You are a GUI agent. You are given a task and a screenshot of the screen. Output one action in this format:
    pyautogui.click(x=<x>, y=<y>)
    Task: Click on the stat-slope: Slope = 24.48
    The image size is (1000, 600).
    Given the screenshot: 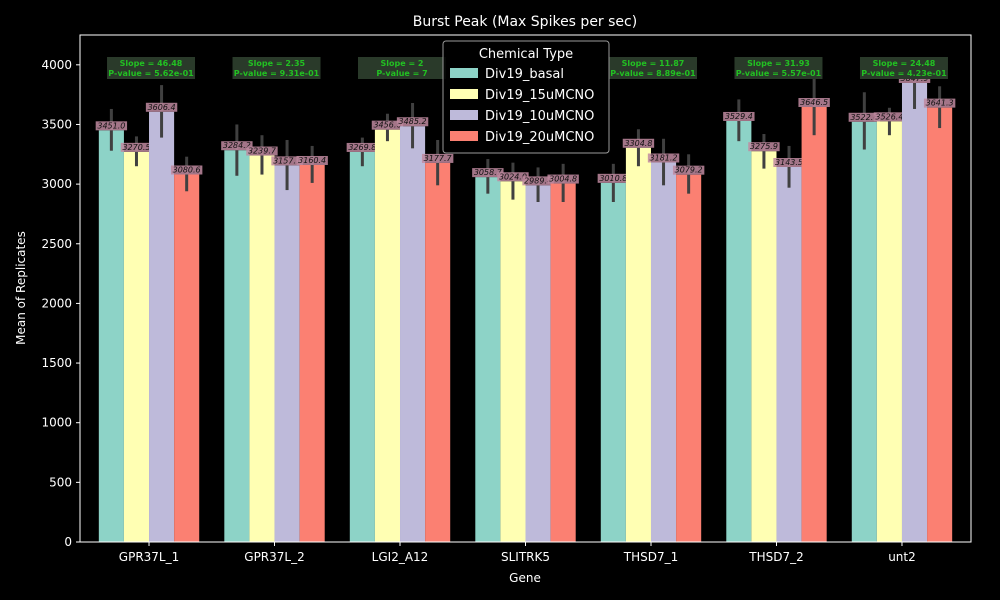 What is the action you would take?
    pyautogui.click(x=904, y=63)
    